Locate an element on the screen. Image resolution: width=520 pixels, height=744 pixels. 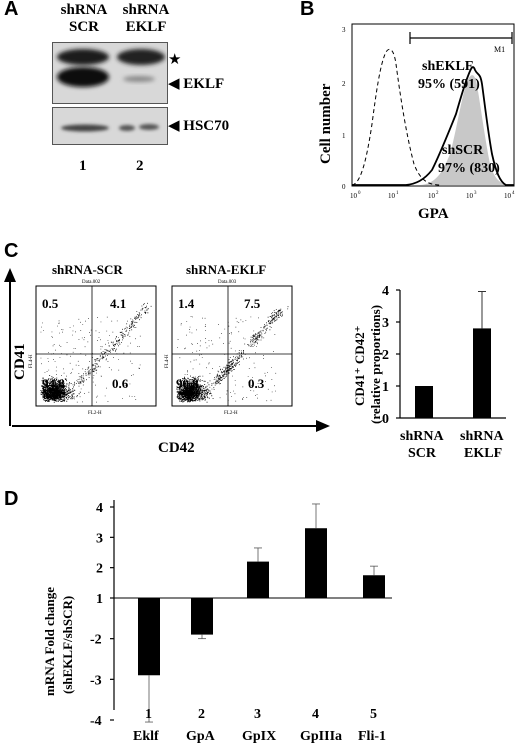
annot-shscr-value: 97% (830) is located at coordinates (469, 168).